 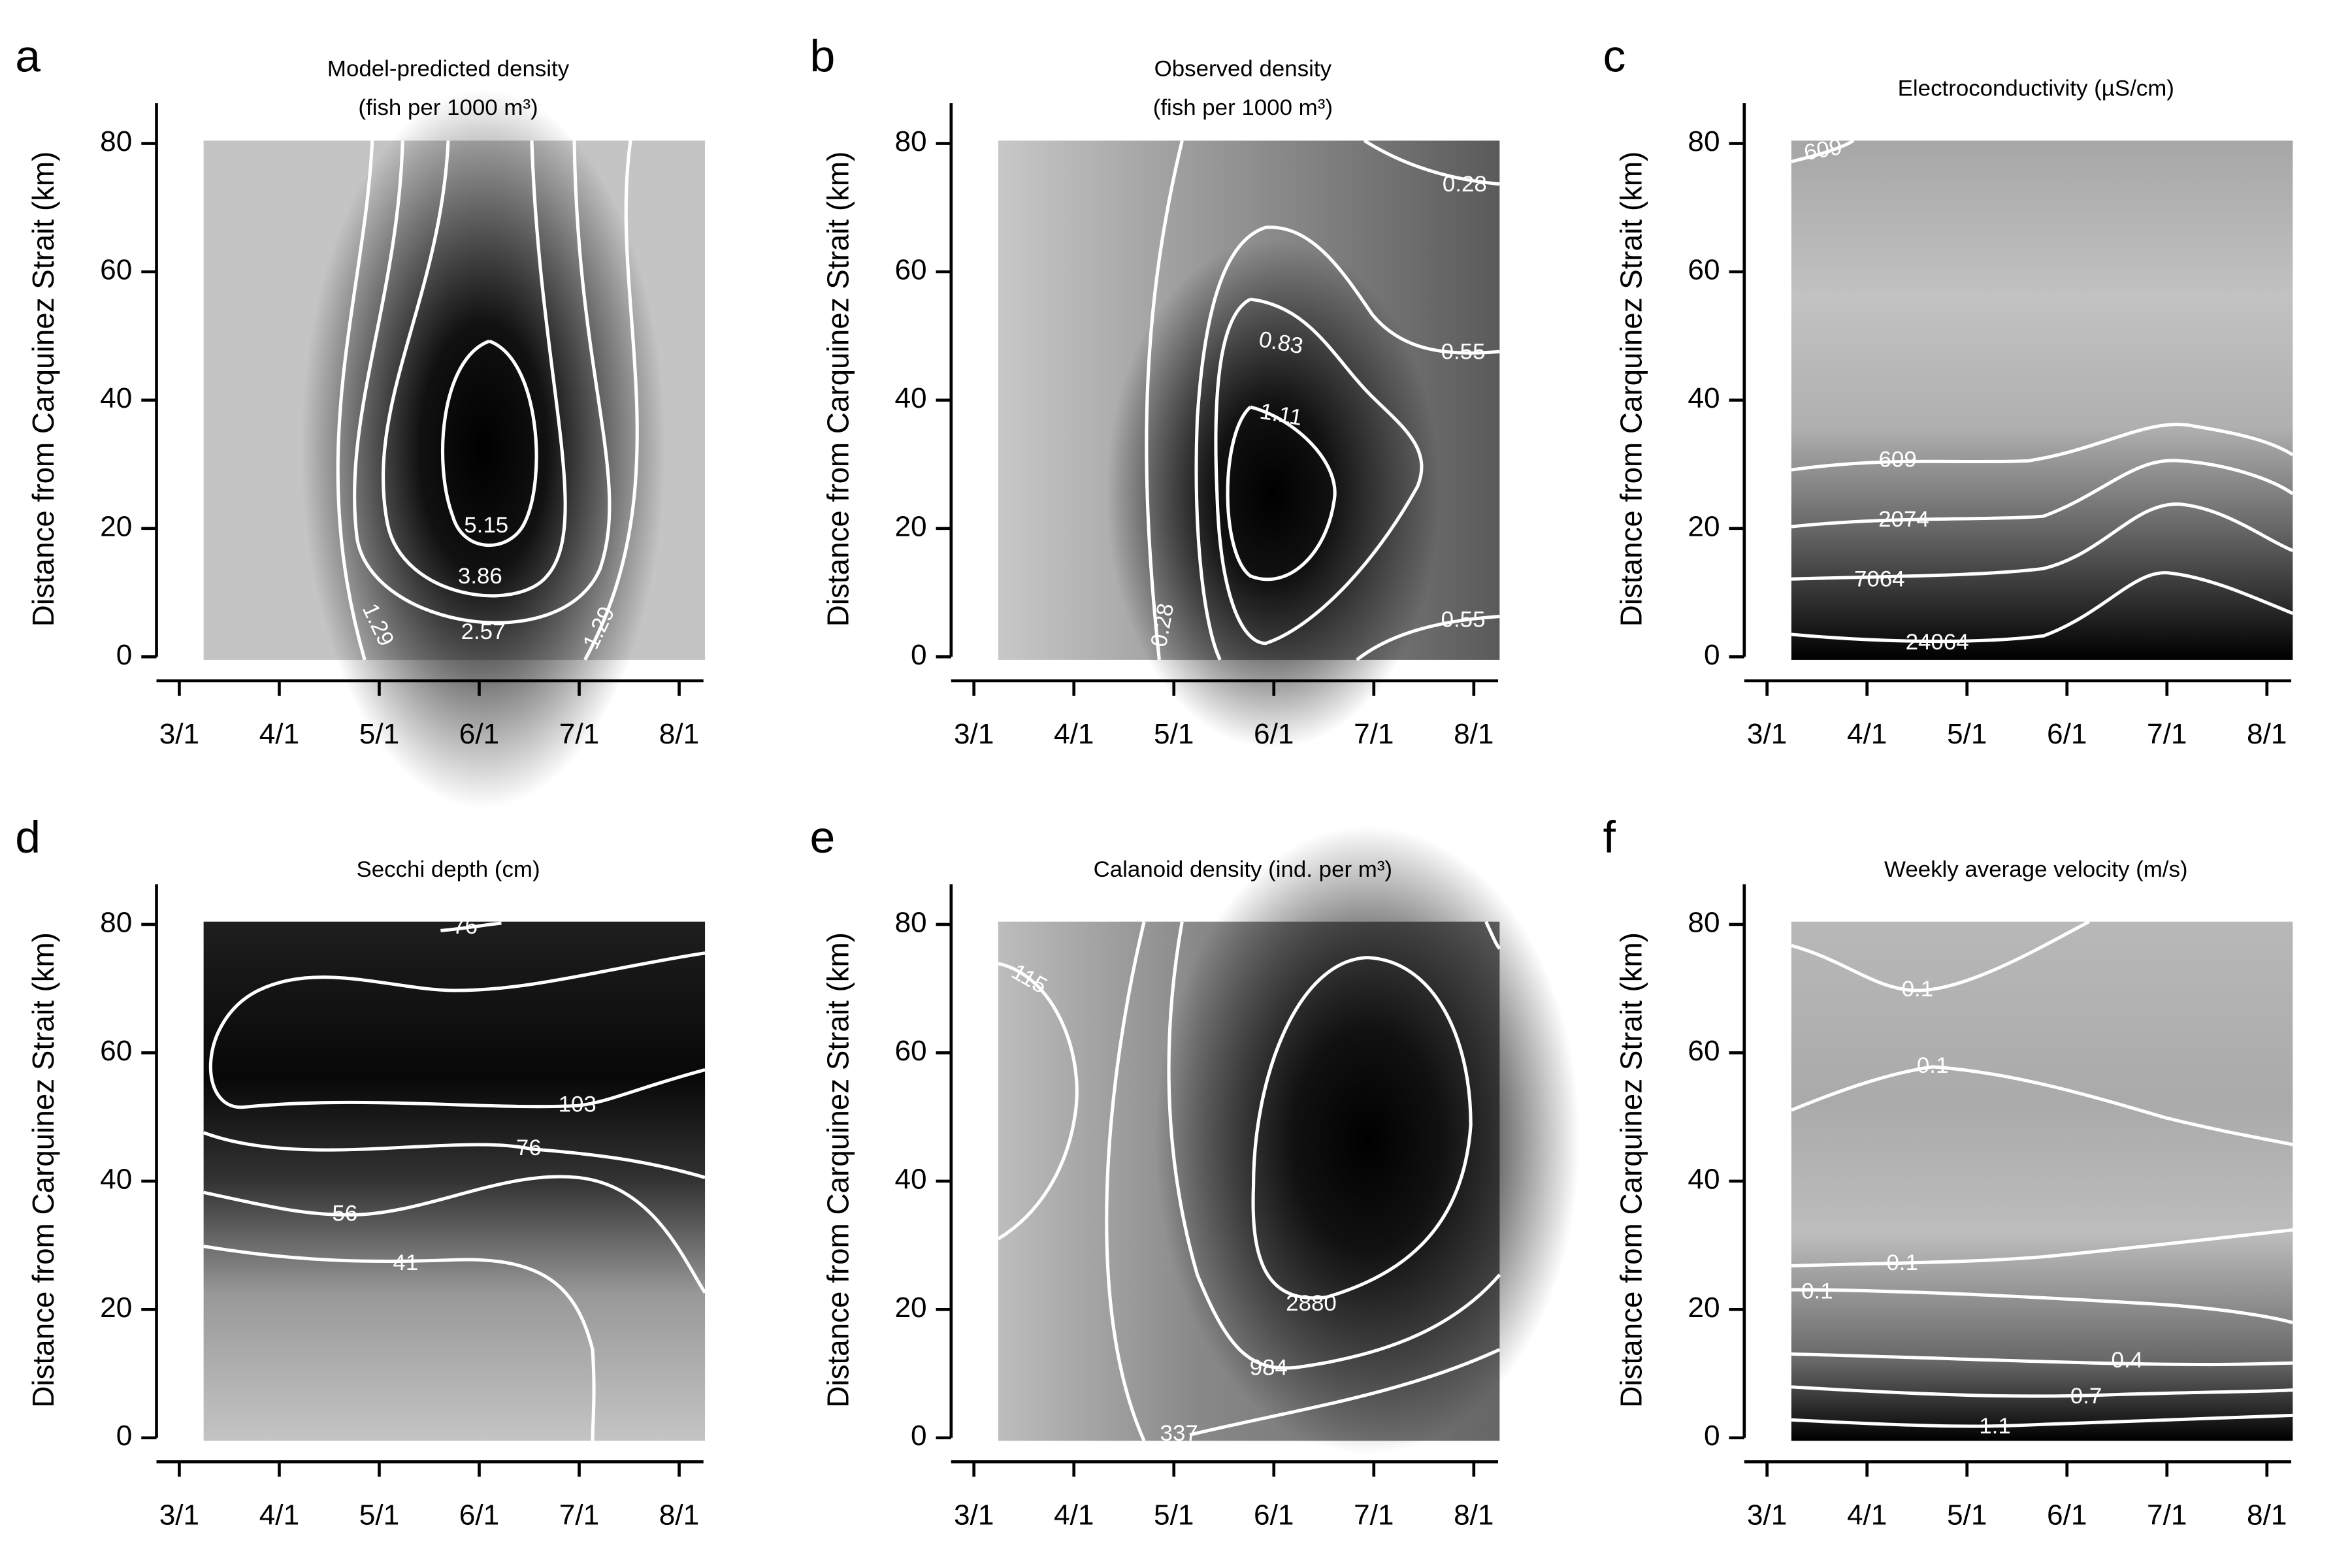 I want to click on panel-title: Secchi depth (cm), so click(x=448, y=869).